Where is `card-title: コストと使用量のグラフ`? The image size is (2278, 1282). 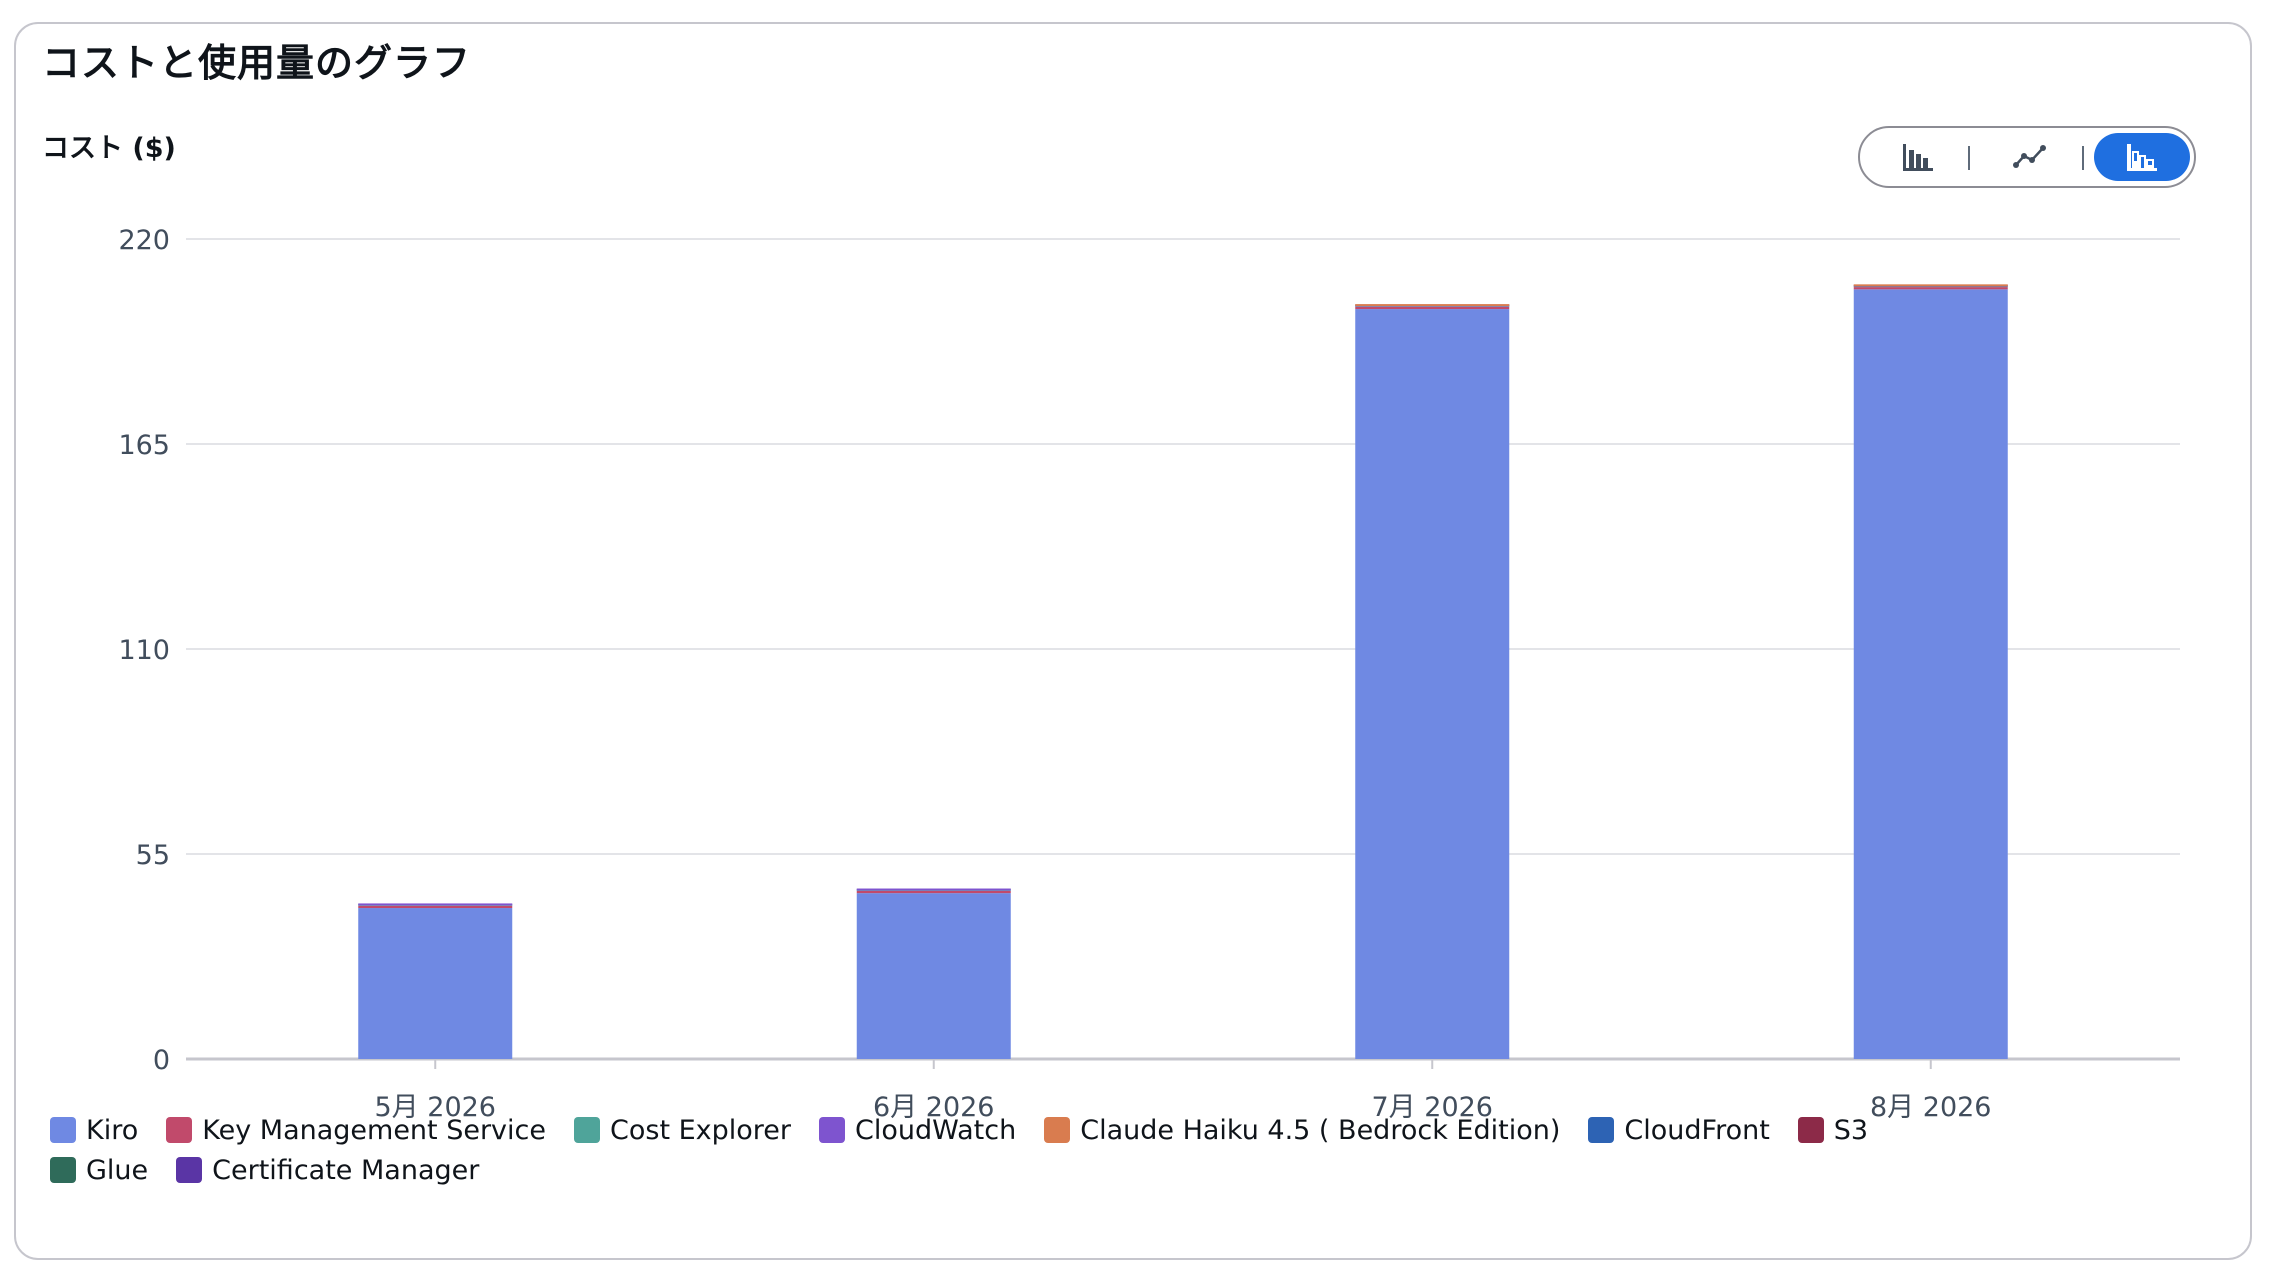
card-title: コストと使用量のグラフ is located at coordinates (257, 63).